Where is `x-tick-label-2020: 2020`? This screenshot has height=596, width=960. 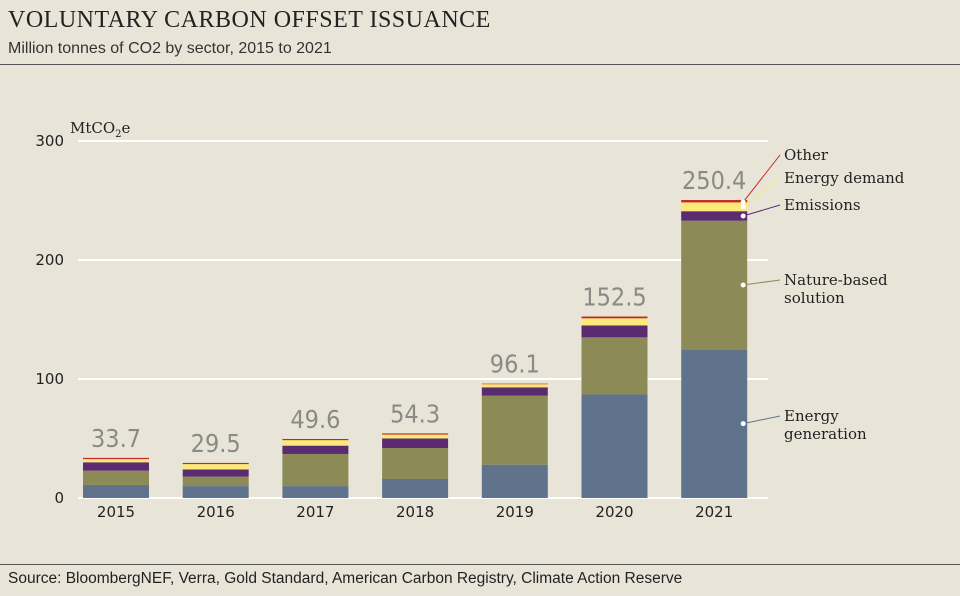 x-tick-label-2020: 2020 is located at coordinates (614, 512).